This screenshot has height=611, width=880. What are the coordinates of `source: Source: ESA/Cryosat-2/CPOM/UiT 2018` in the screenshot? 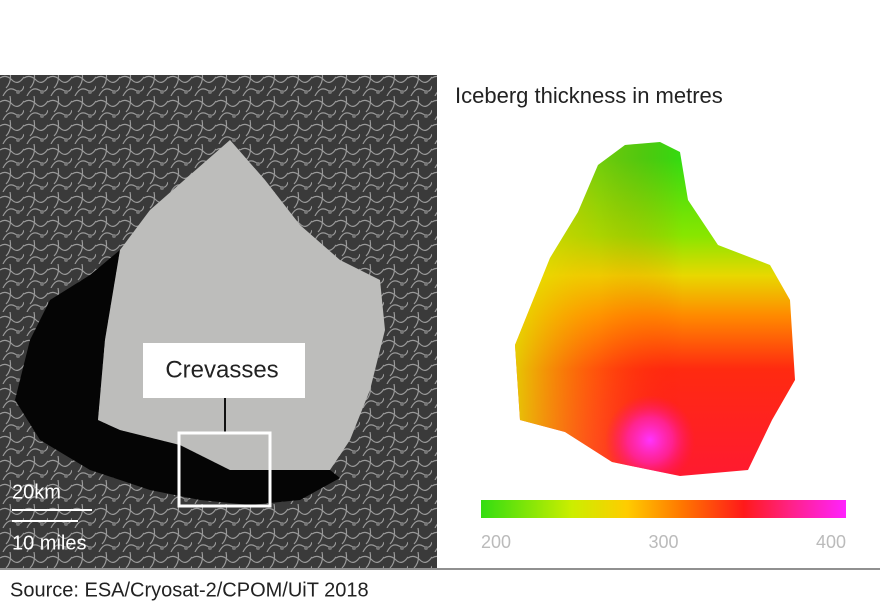 It's located at (189, 590).